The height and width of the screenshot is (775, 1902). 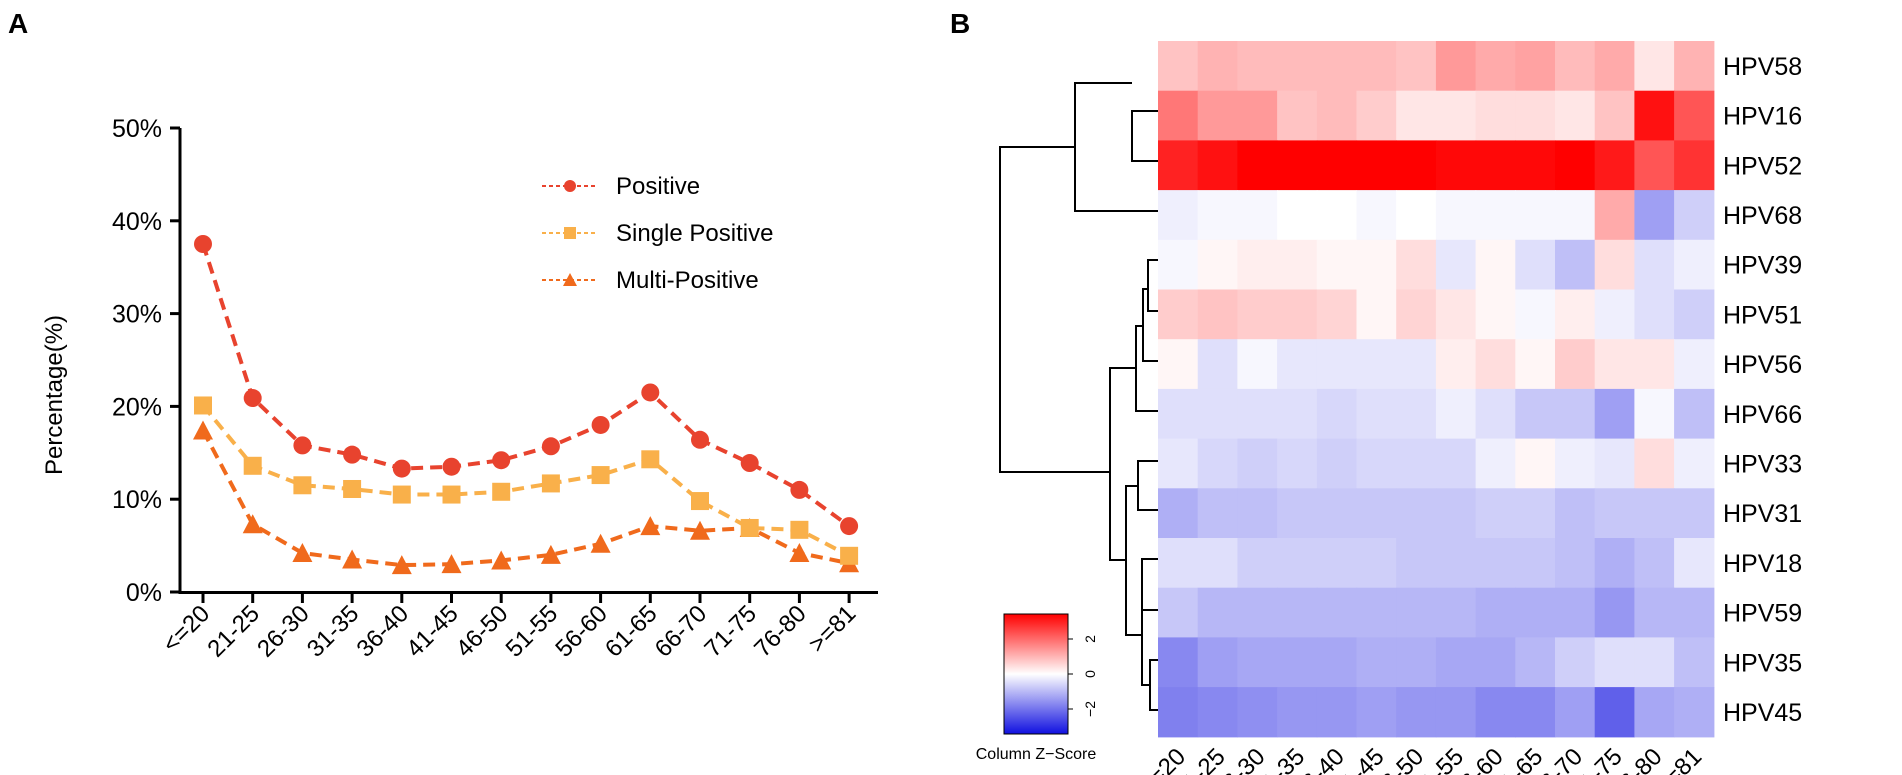 I want to click on y-tick-label: 0%, so click(x=144, y=593).